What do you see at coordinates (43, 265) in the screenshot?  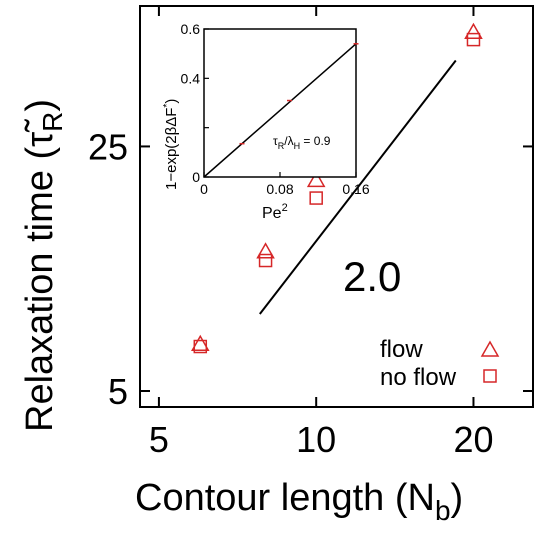 I see `y-axis-label: Relaxation time (τ̃R)` at bounding box center [43, 265].